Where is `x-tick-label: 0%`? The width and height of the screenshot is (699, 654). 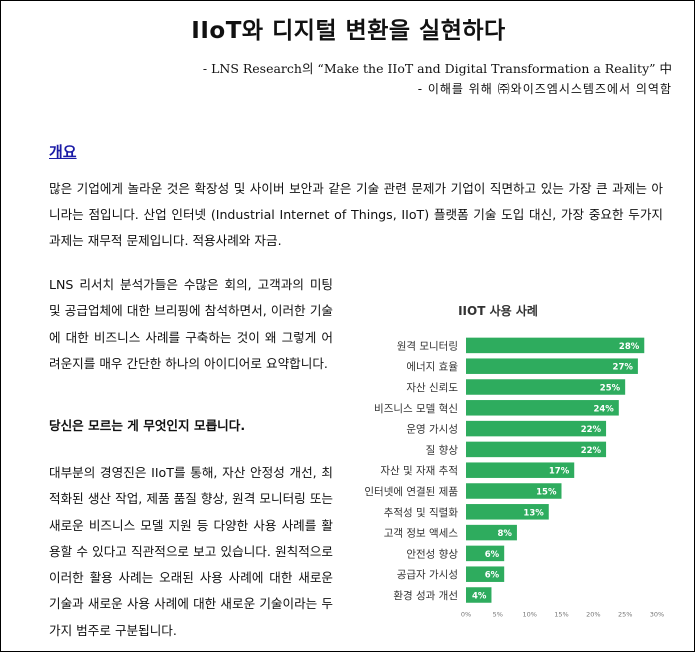
x-tick-label: 0% is located at coordinates (466, 614).